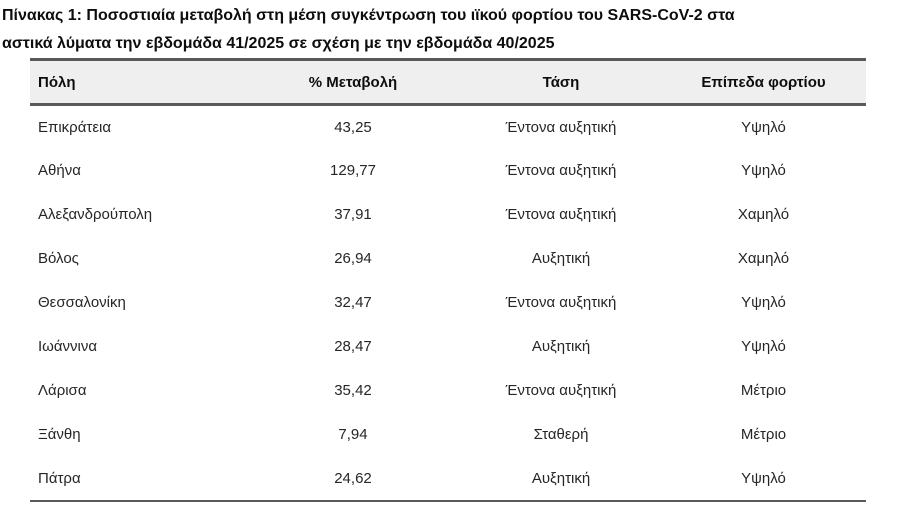 The height and width of the screenshot is (509, 900). Describe the element at coordinates (353, 170) in the screenshot. I see `change-cell: 129,77` at that location.